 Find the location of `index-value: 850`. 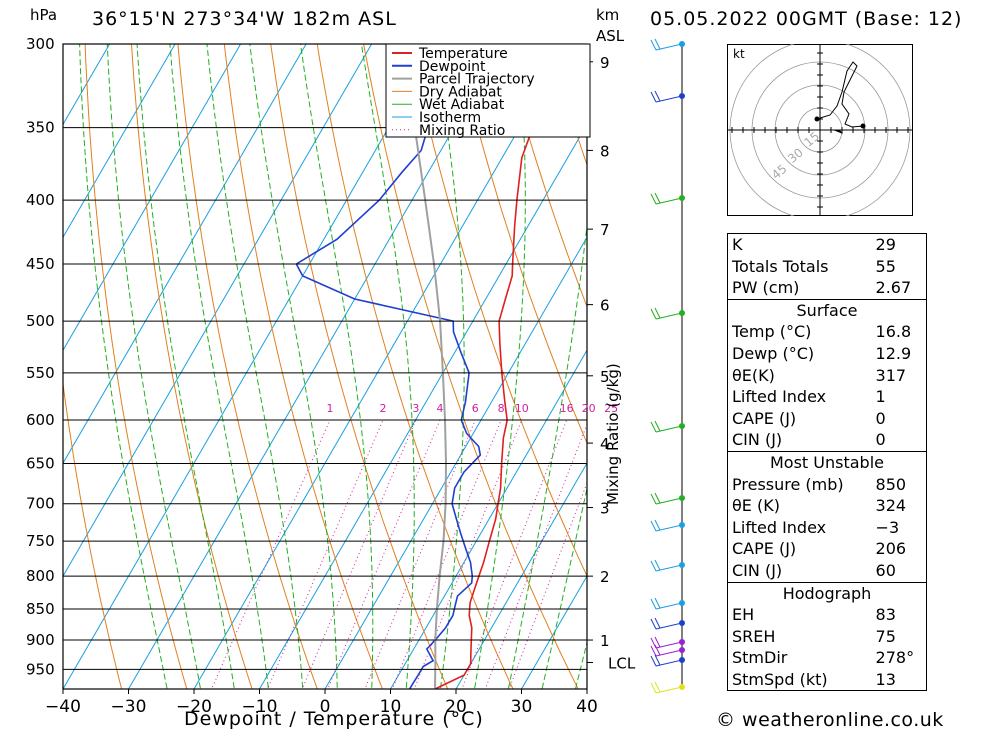

index-value: 850 is located at coordinates (891, 484).